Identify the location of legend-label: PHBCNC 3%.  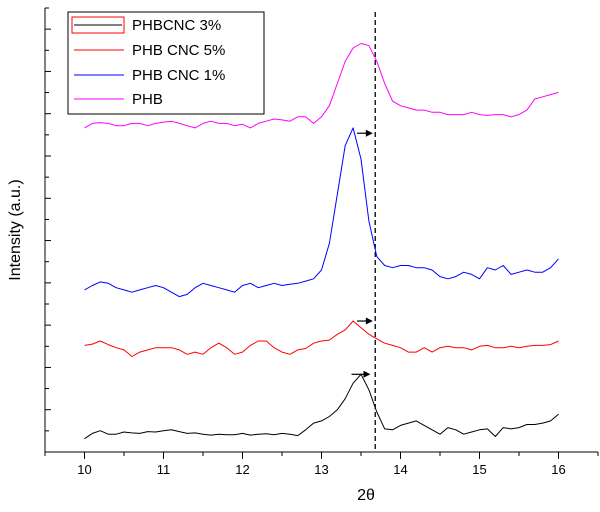
(176, 25).